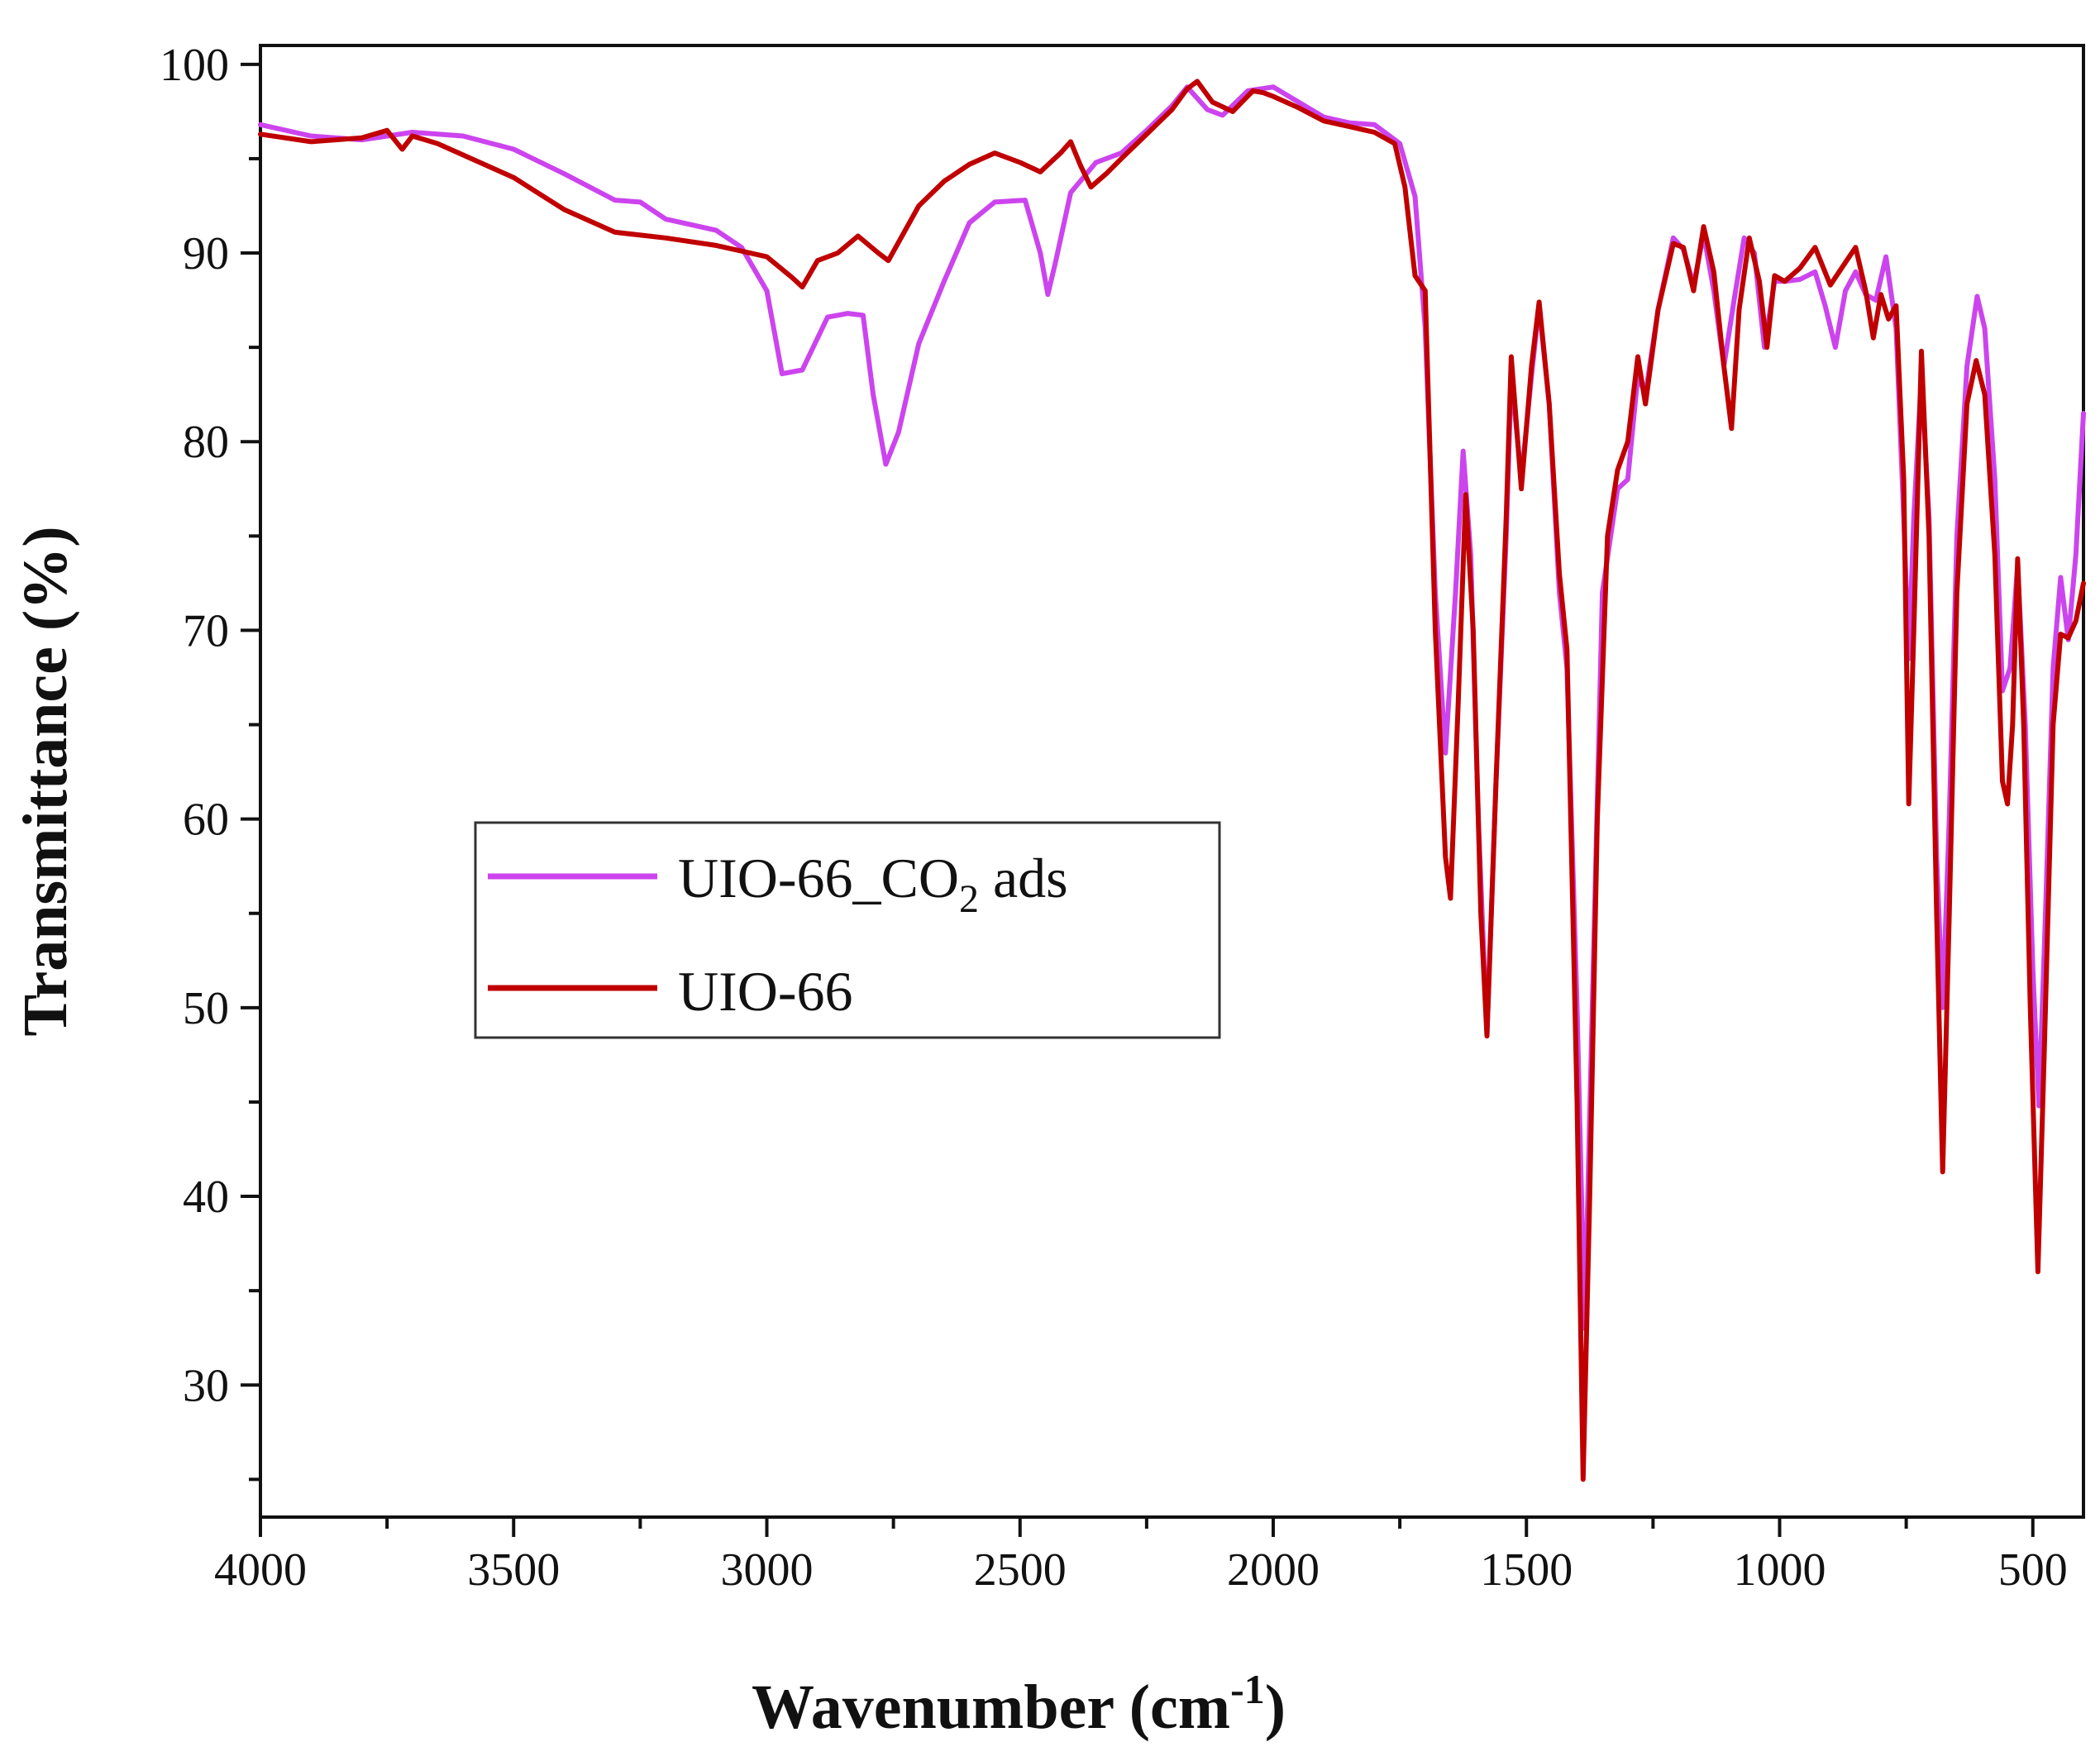  I want to click on y-tick-label: 90, so click(206, 253).